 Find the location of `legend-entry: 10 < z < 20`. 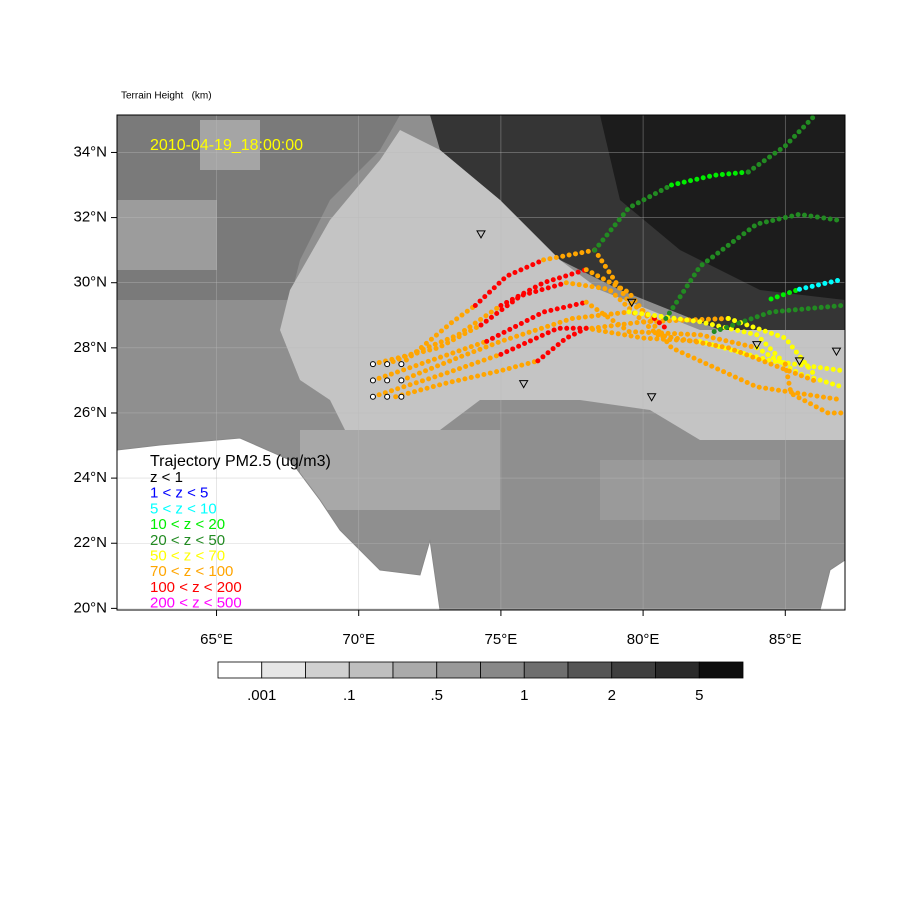

legend-entry: 10 < z < 20 is located at coordinates (187, 524).